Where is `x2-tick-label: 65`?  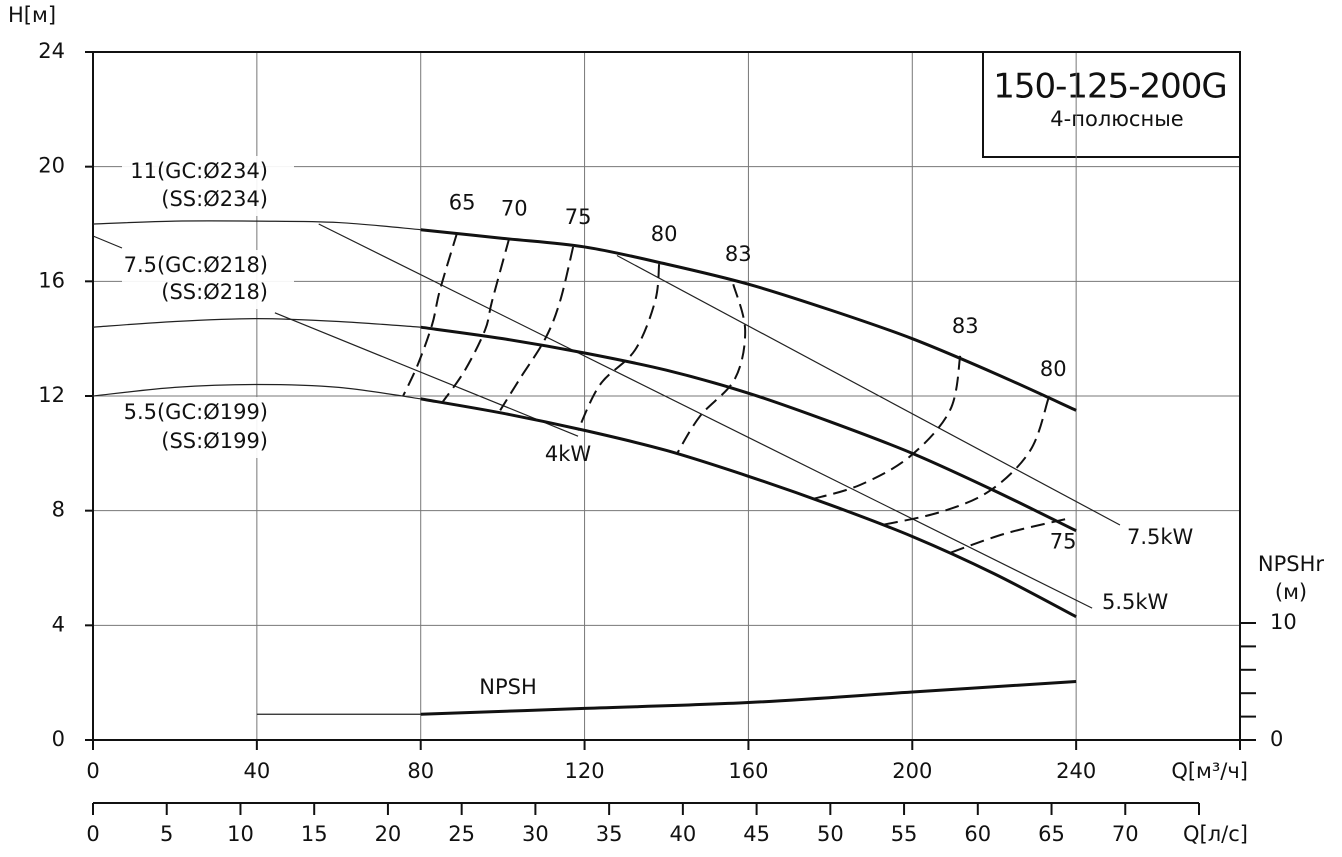 x2-tick-label: 65 is located at coordinates (1051, 834).